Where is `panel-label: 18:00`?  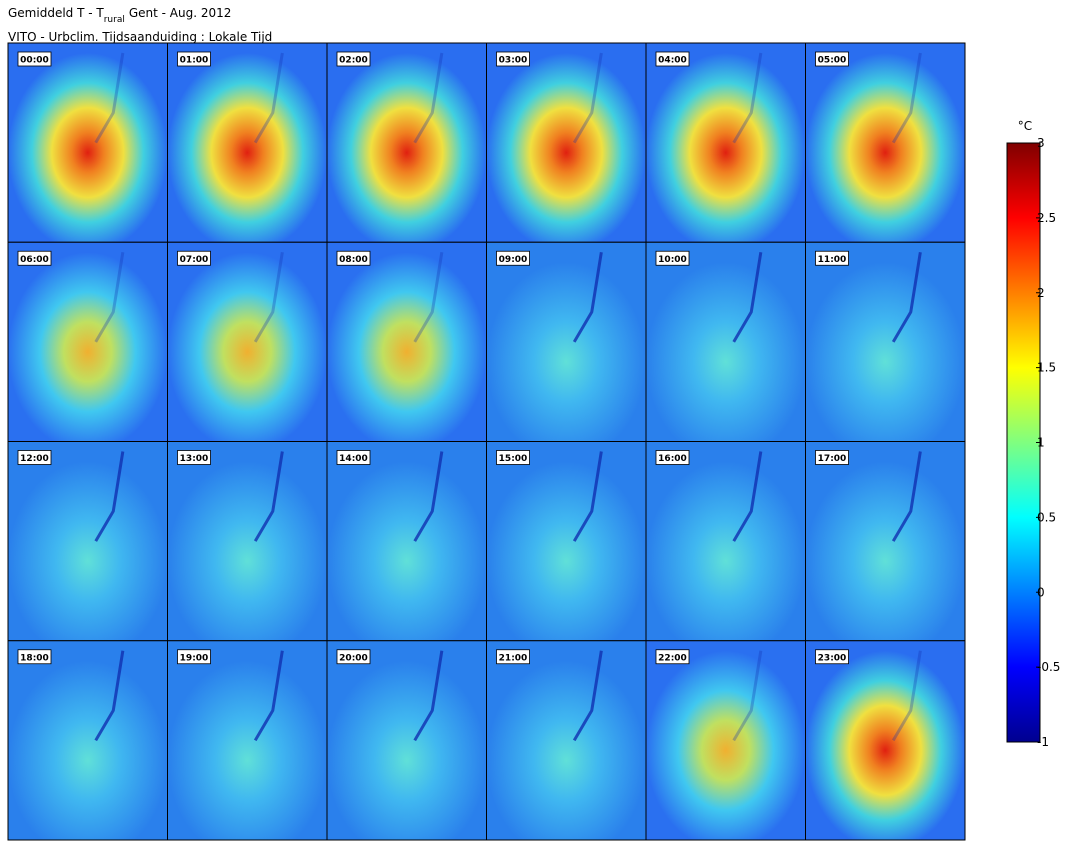
panel-label: 18:00 is located at coordinates (34, 658).